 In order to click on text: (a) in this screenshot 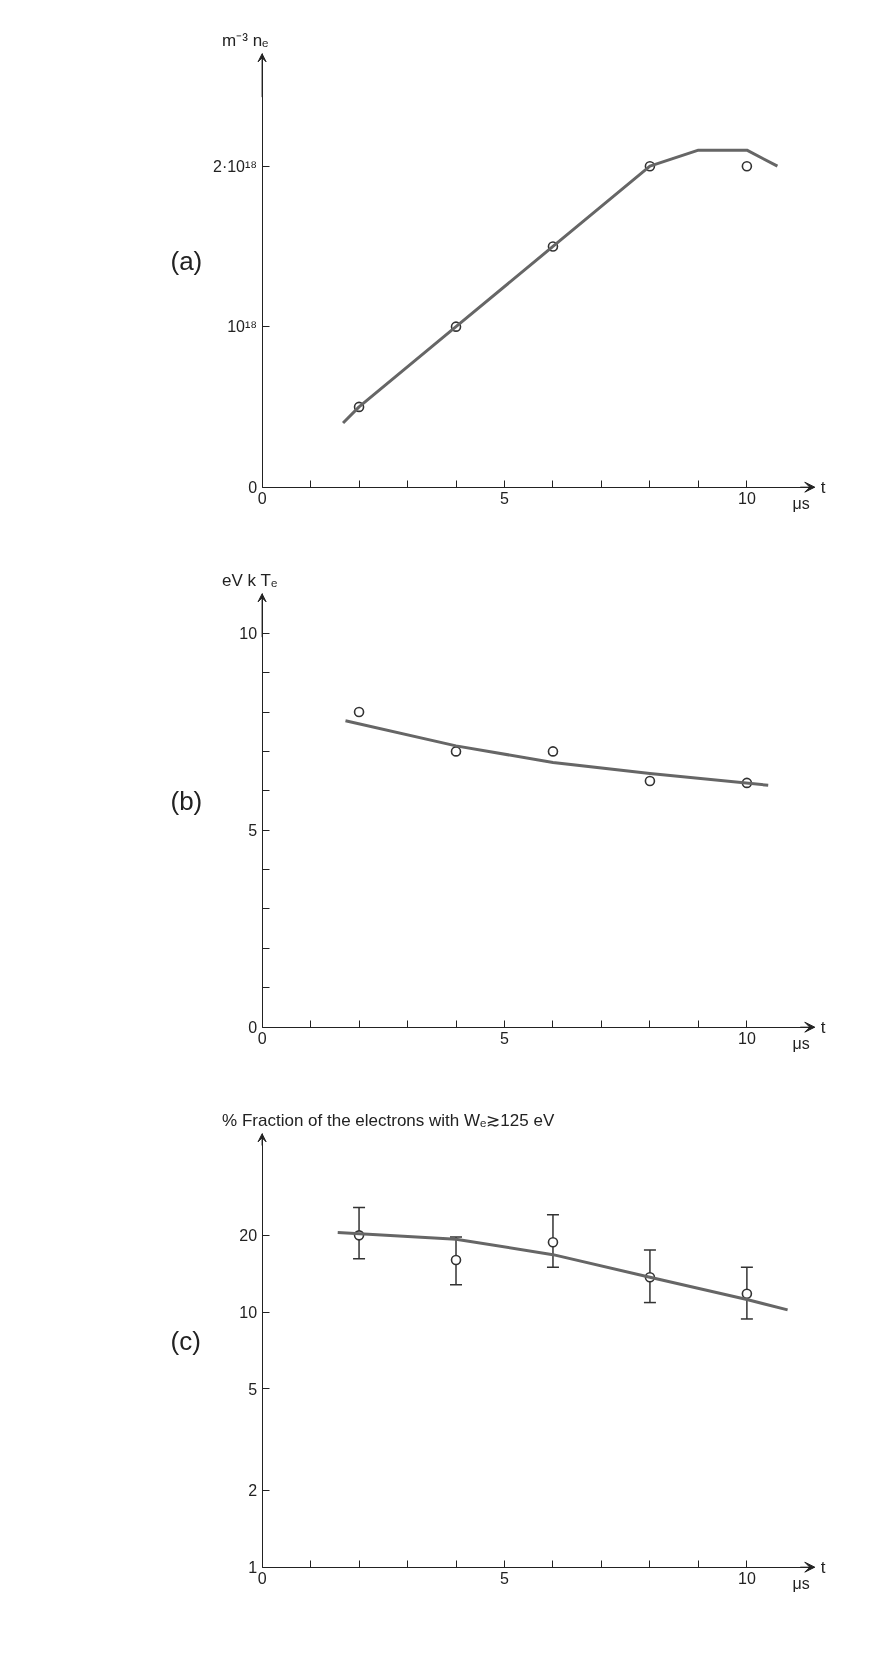, I will do `click(186, 260)`.